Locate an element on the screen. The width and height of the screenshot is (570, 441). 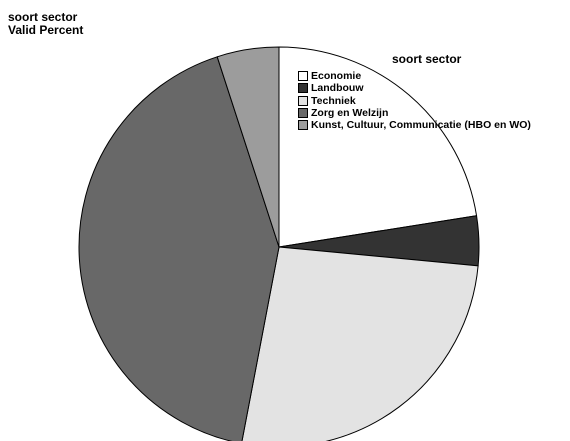
legend-item-techniek: Techniek is located at coordinates (414, 101).